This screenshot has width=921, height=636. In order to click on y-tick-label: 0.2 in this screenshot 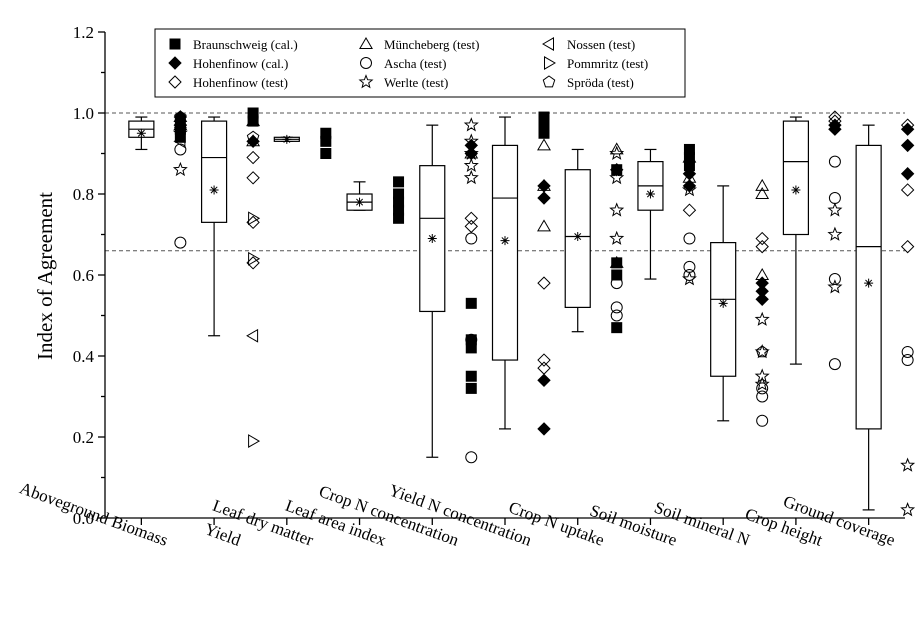, I will do `click(83, 437)`.